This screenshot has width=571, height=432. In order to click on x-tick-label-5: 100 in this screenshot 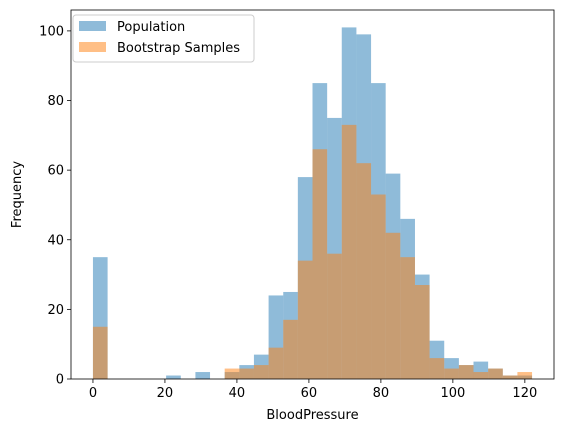, I will do `click(452, 393)`.